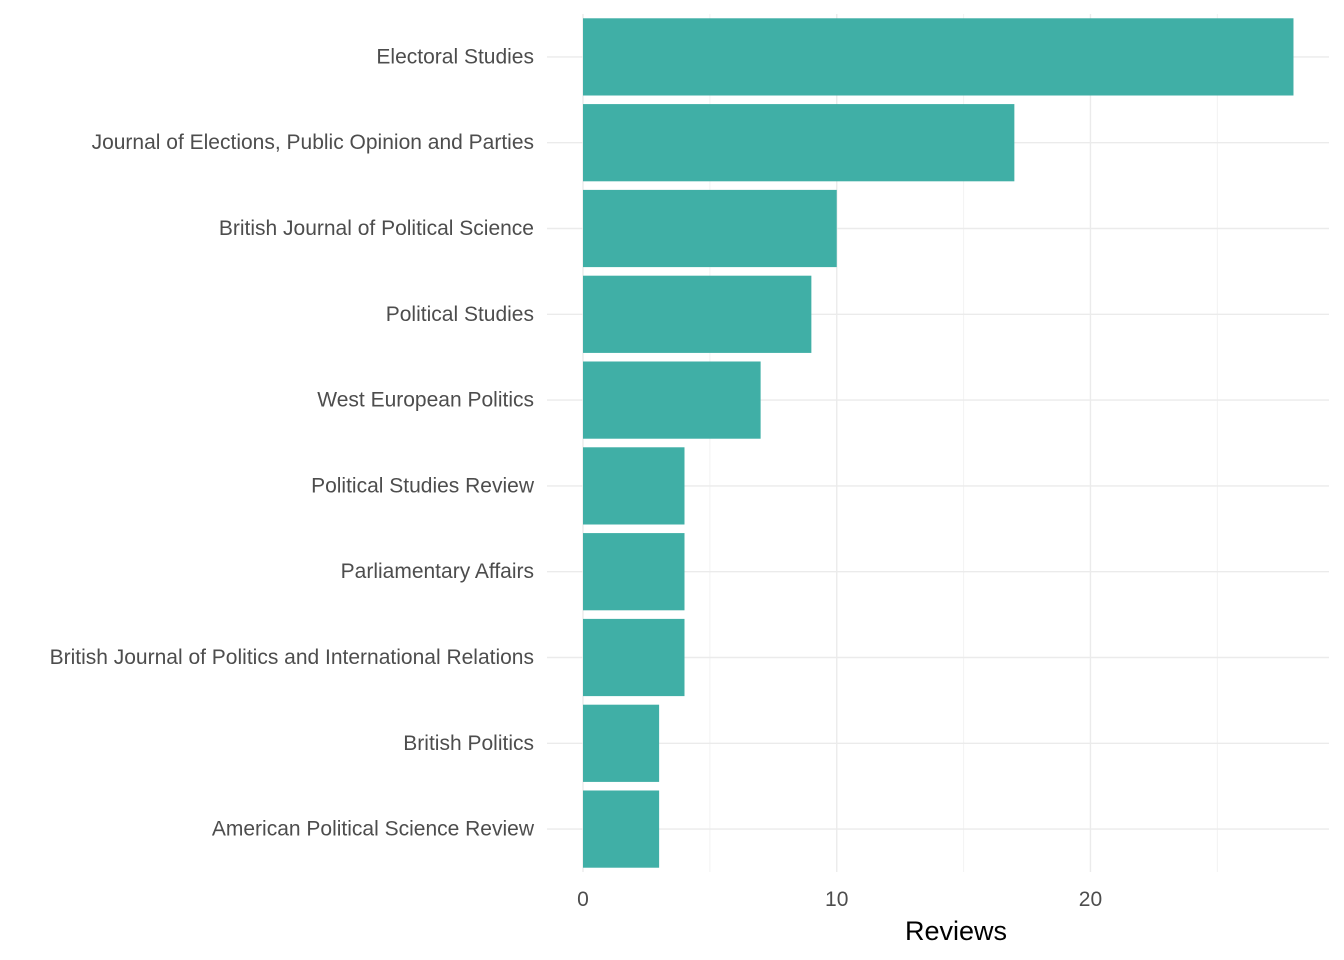 This screenshot has height=960, width=1344. What do you see at coordinates (376, 228) in the screenshot?
I see `y-tick-label: British Journal of Political Science` at bounding box center [376, 228].